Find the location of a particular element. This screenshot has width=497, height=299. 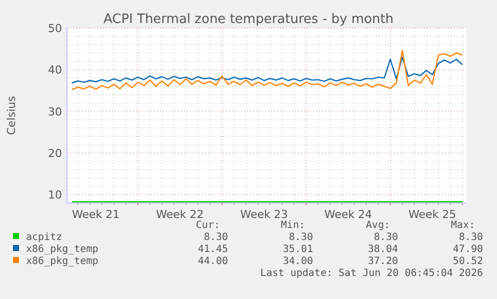

y-tick-label: 20 is located at coordinates (55, 153).